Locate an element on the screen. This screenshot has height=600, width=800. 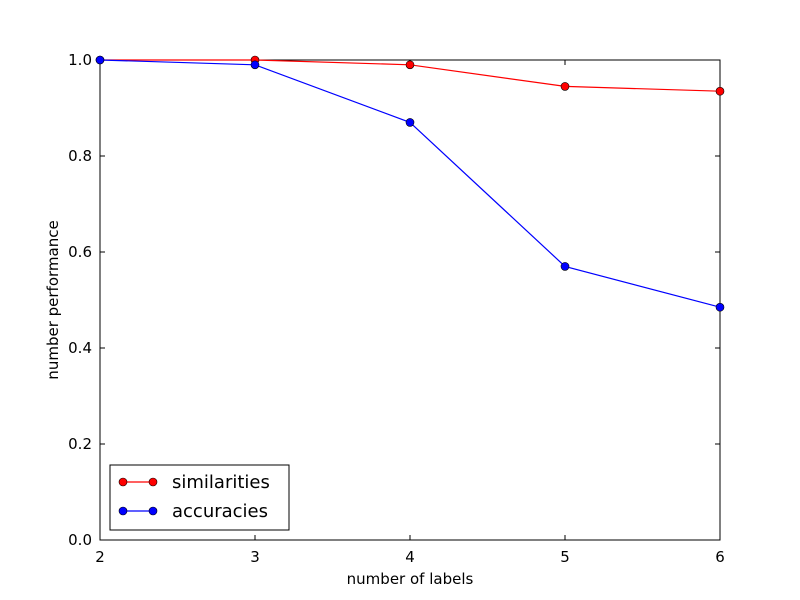
legend-label-accuracies: accuracies is located at coordinates (220, 511).